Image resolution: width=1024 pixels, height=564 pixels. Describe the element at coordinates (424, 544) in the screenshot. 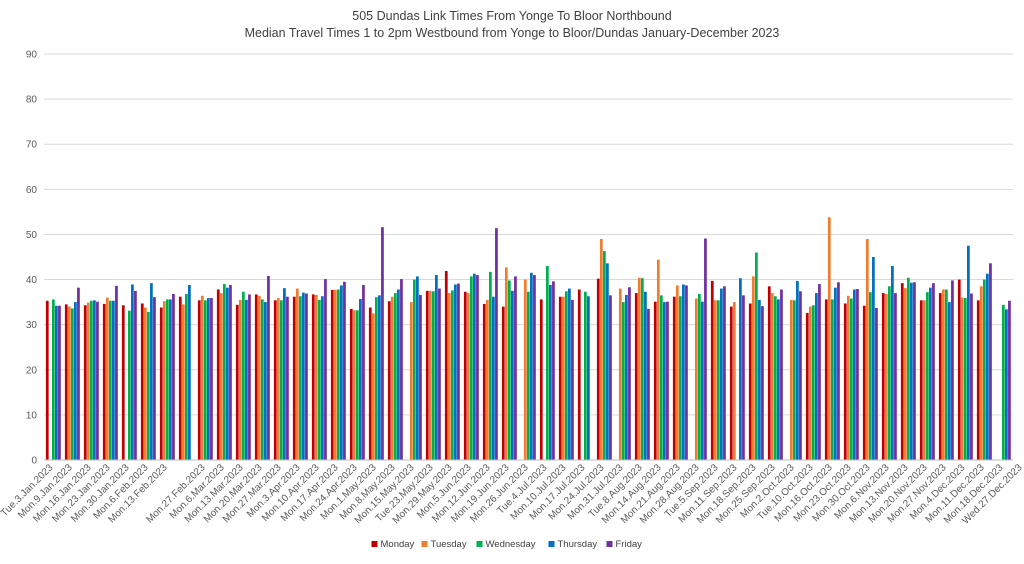

I see `legend-swatch-tuesday` at that location.